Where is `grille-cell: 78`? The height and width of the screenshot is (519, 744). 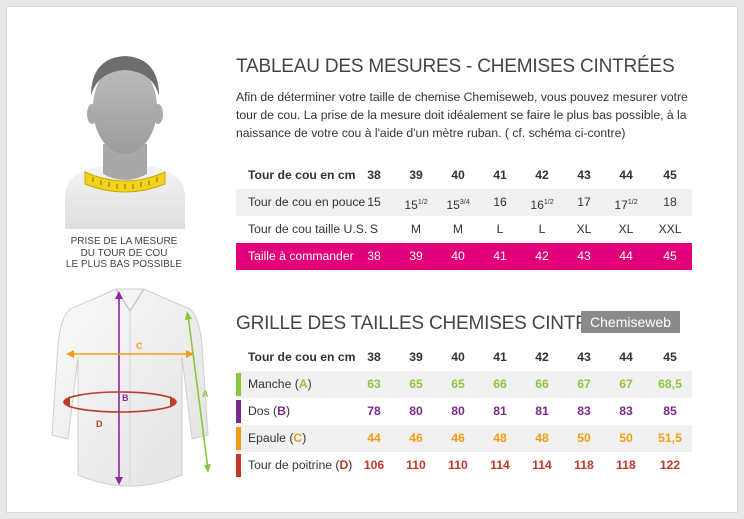 grille-cell: 78 is located at coordinates (374, 411).